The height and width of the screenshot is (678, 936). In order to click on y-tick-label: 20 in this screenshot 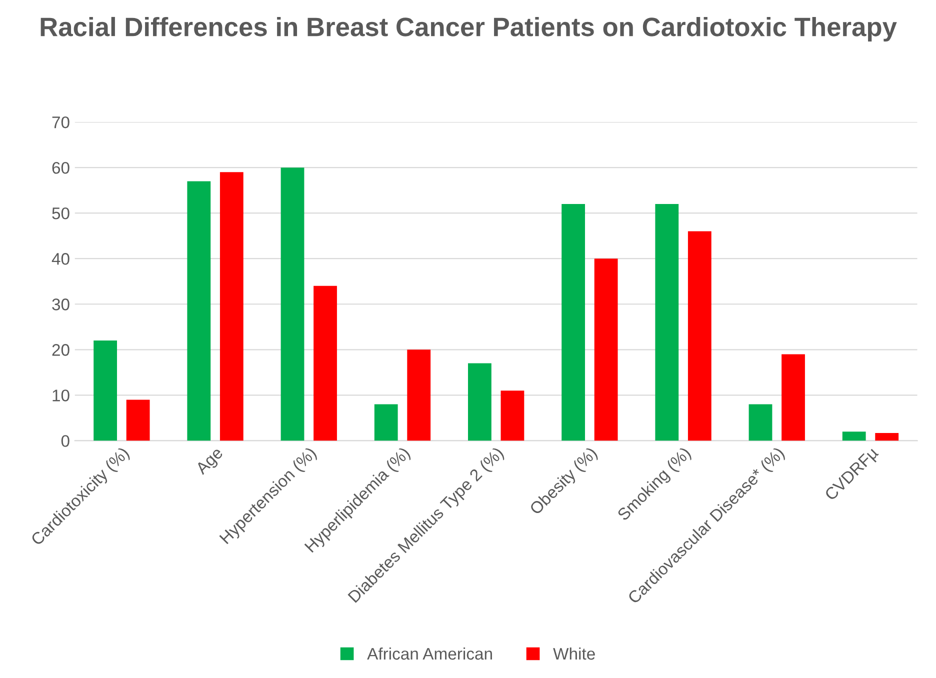, I will do `click(61, 350)`.